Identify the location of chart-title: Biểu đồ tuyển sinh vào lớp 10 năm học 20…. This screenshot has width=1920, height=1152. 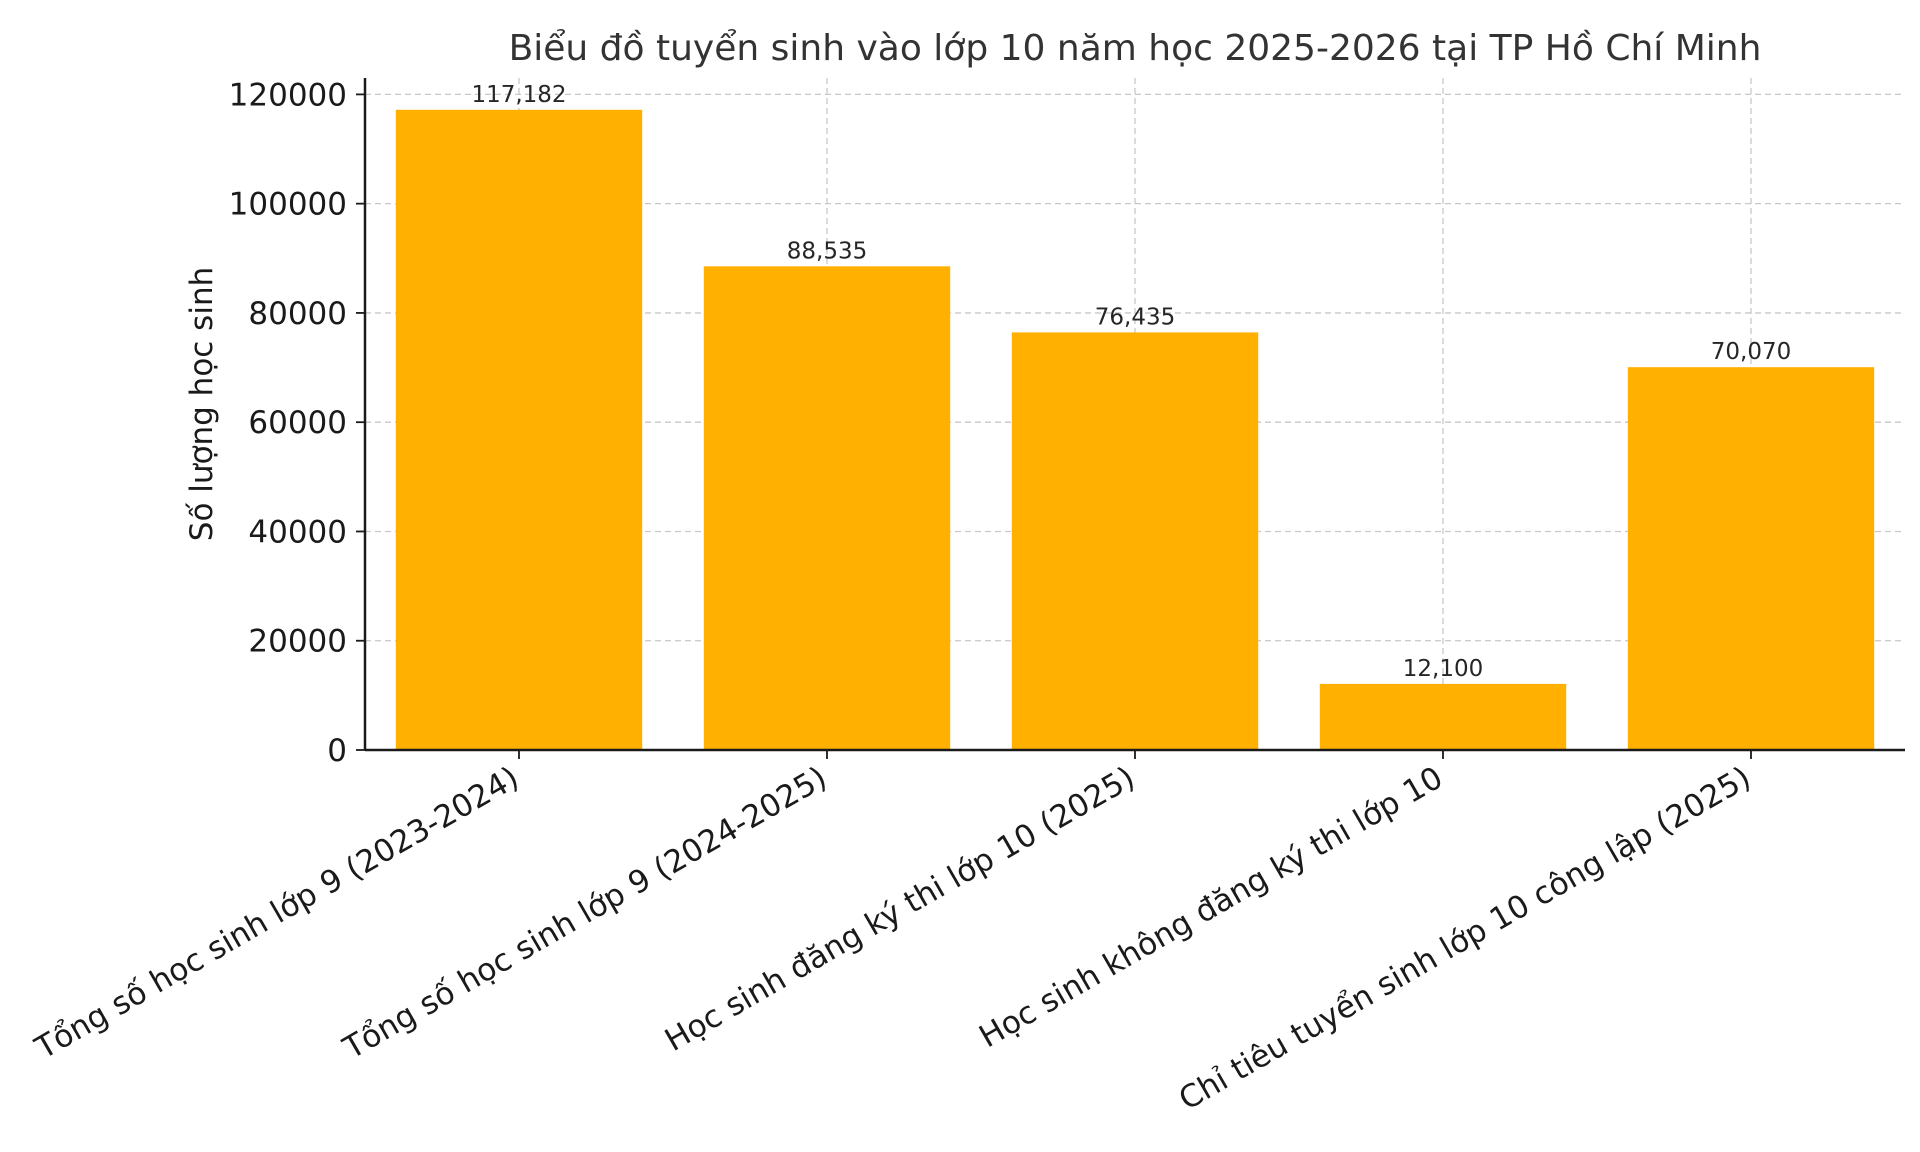
(1135, 48).